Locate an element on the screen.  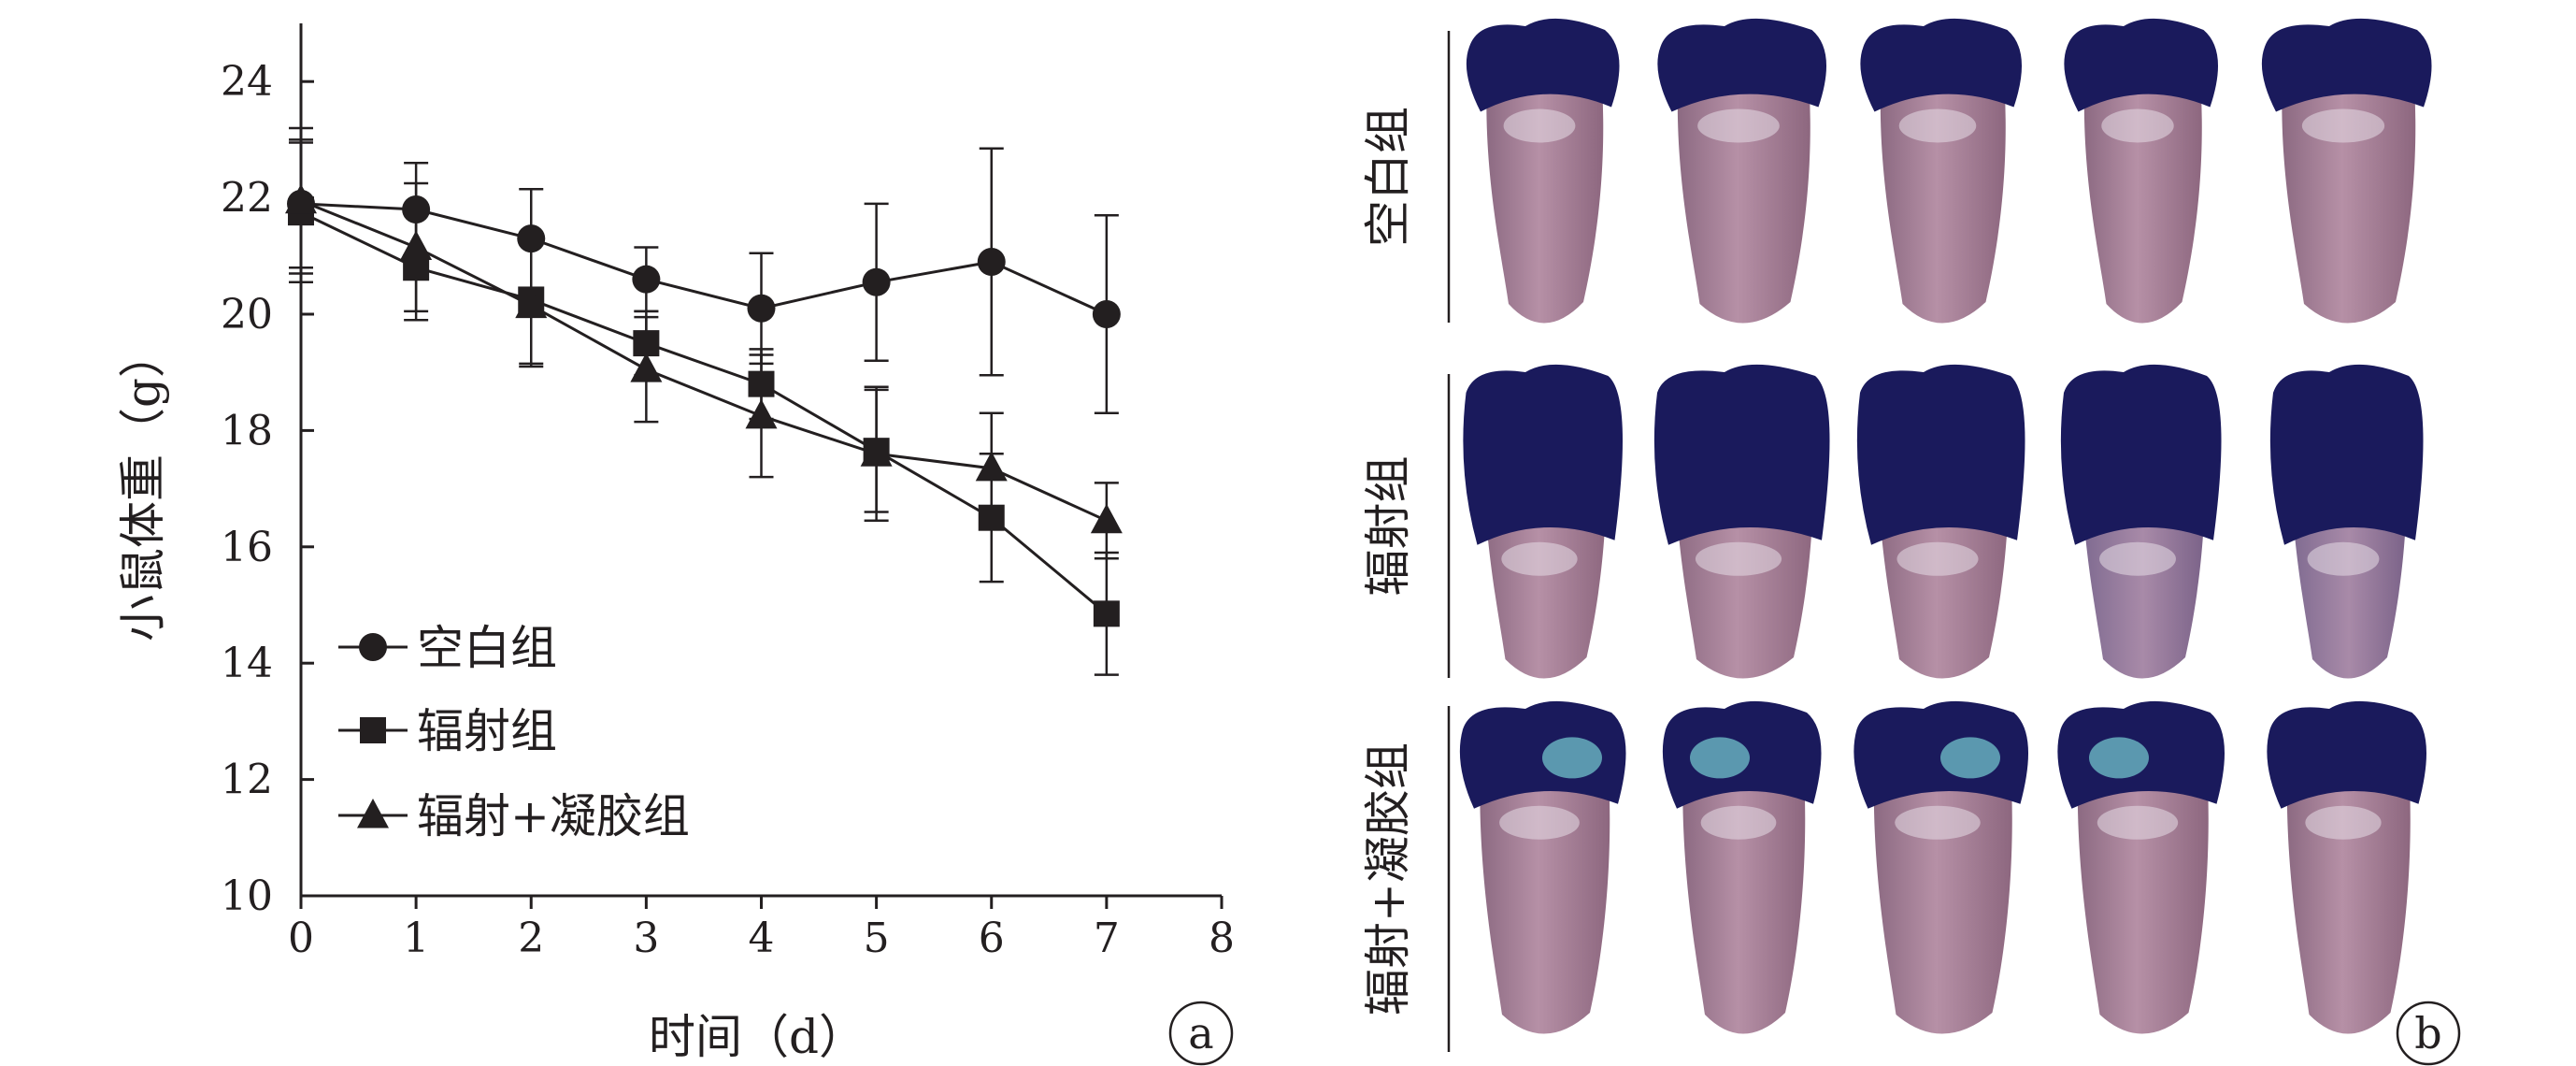
svg-text: a is located at coordinates (1200, 1033).